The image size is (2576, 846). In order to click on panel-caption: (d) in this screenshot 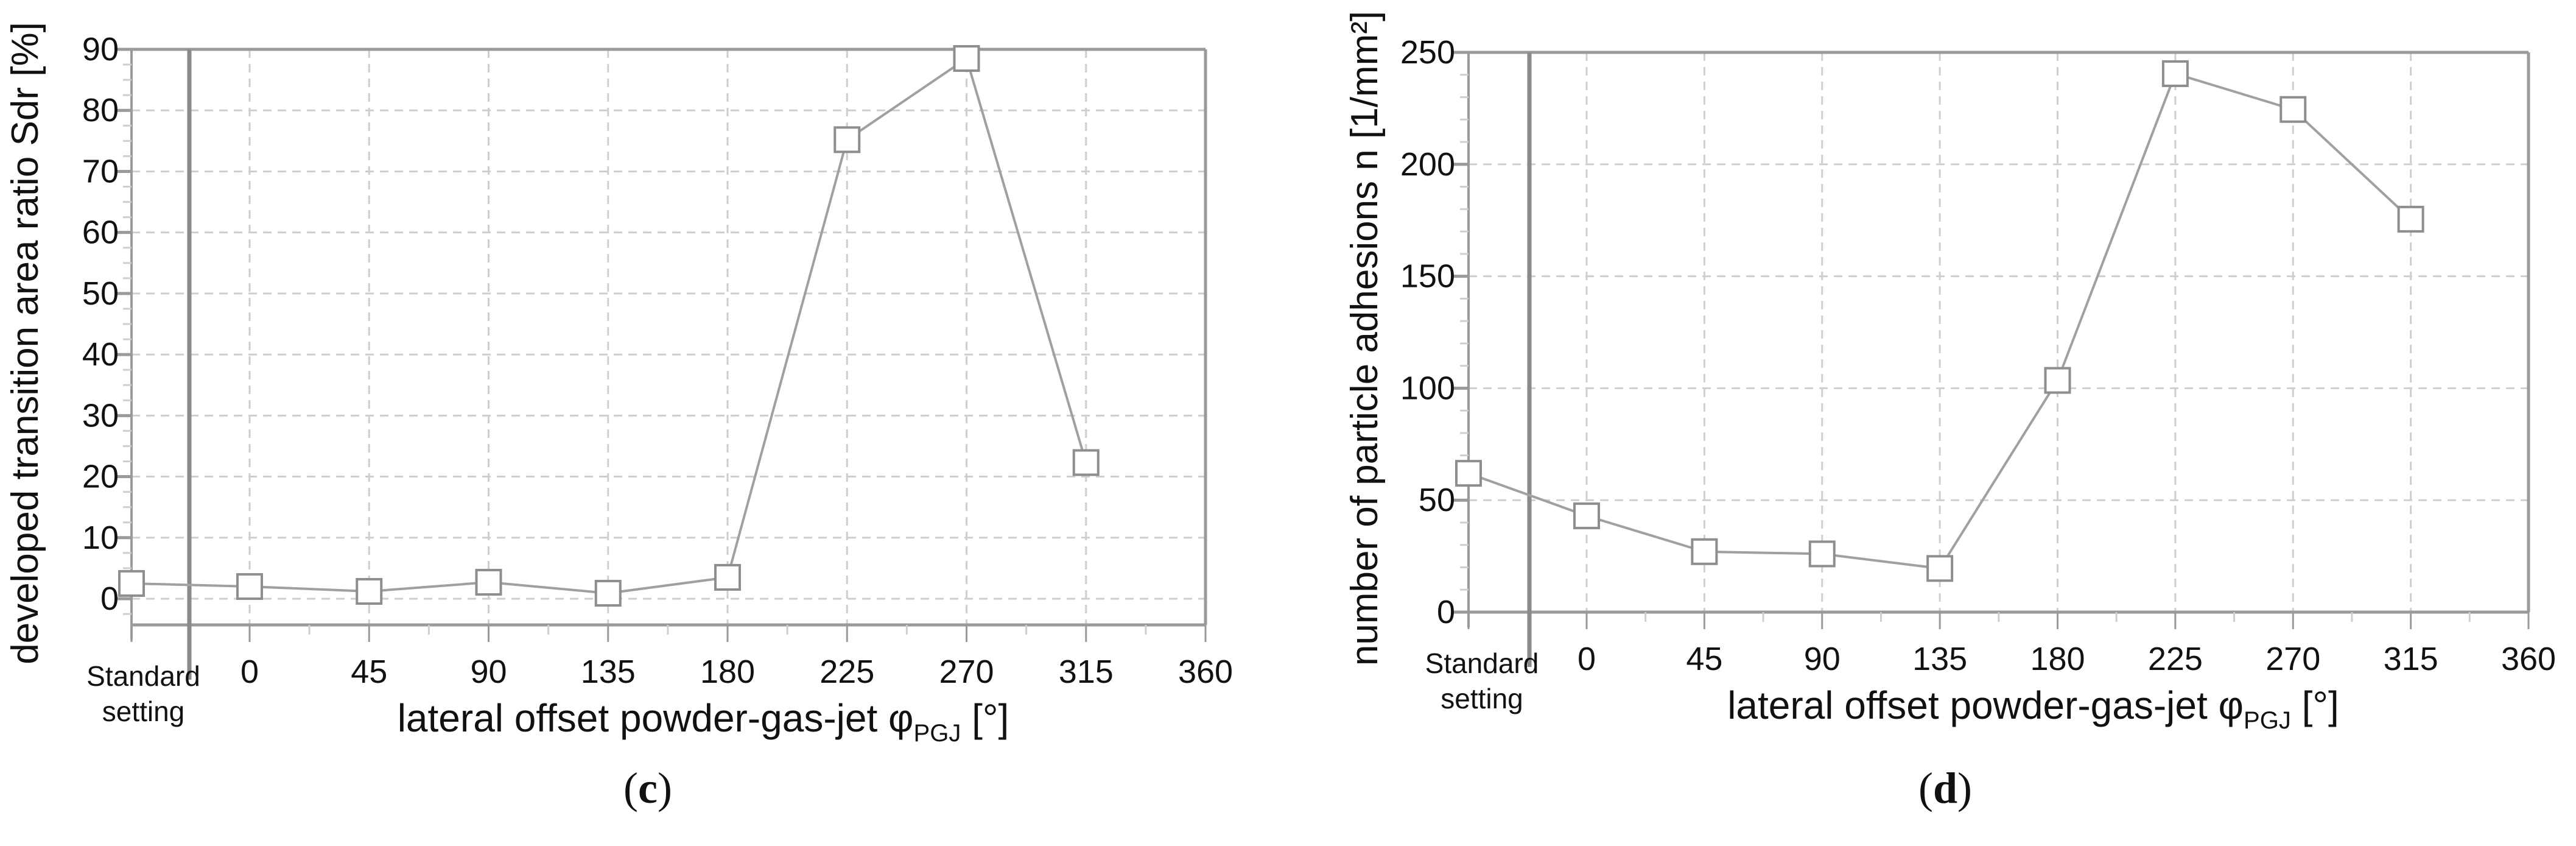, I will do `click(1945, 789)`.